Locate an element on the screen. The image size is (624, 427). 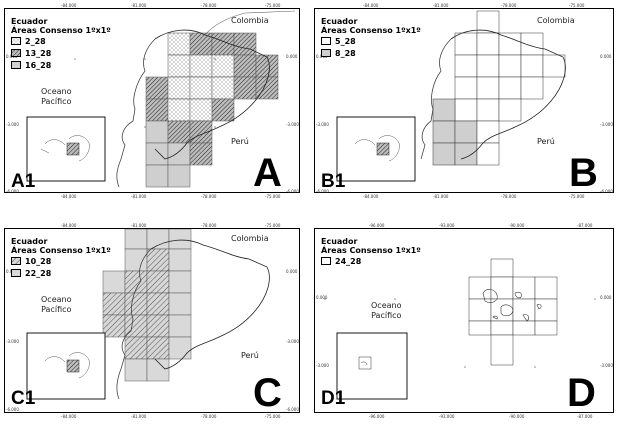
legend-item: 2_28 is located at coordinates (61, 41).